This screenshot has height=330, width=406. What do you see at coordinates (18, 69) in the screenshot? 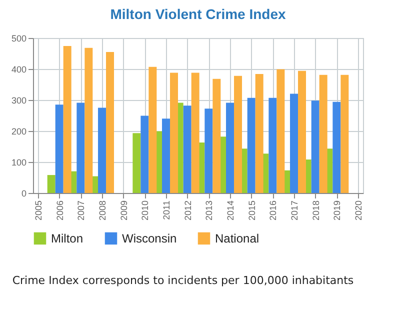
I see `y-tick-label: 400` at bounding box center [18, 69].